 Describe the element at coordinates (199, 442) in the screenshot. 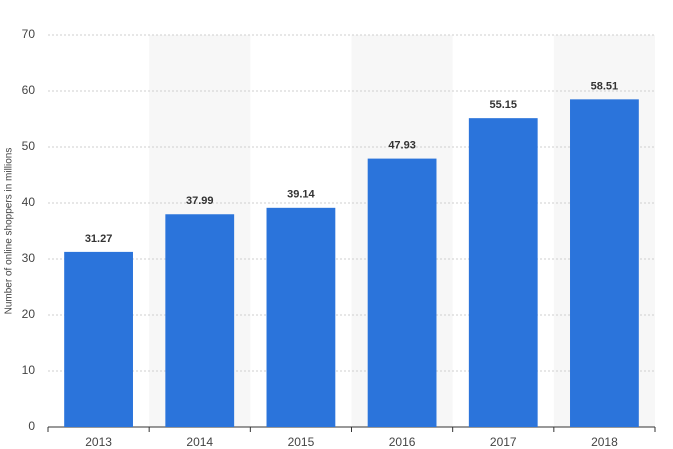

I see `x-tick-label: 2014` at that location.